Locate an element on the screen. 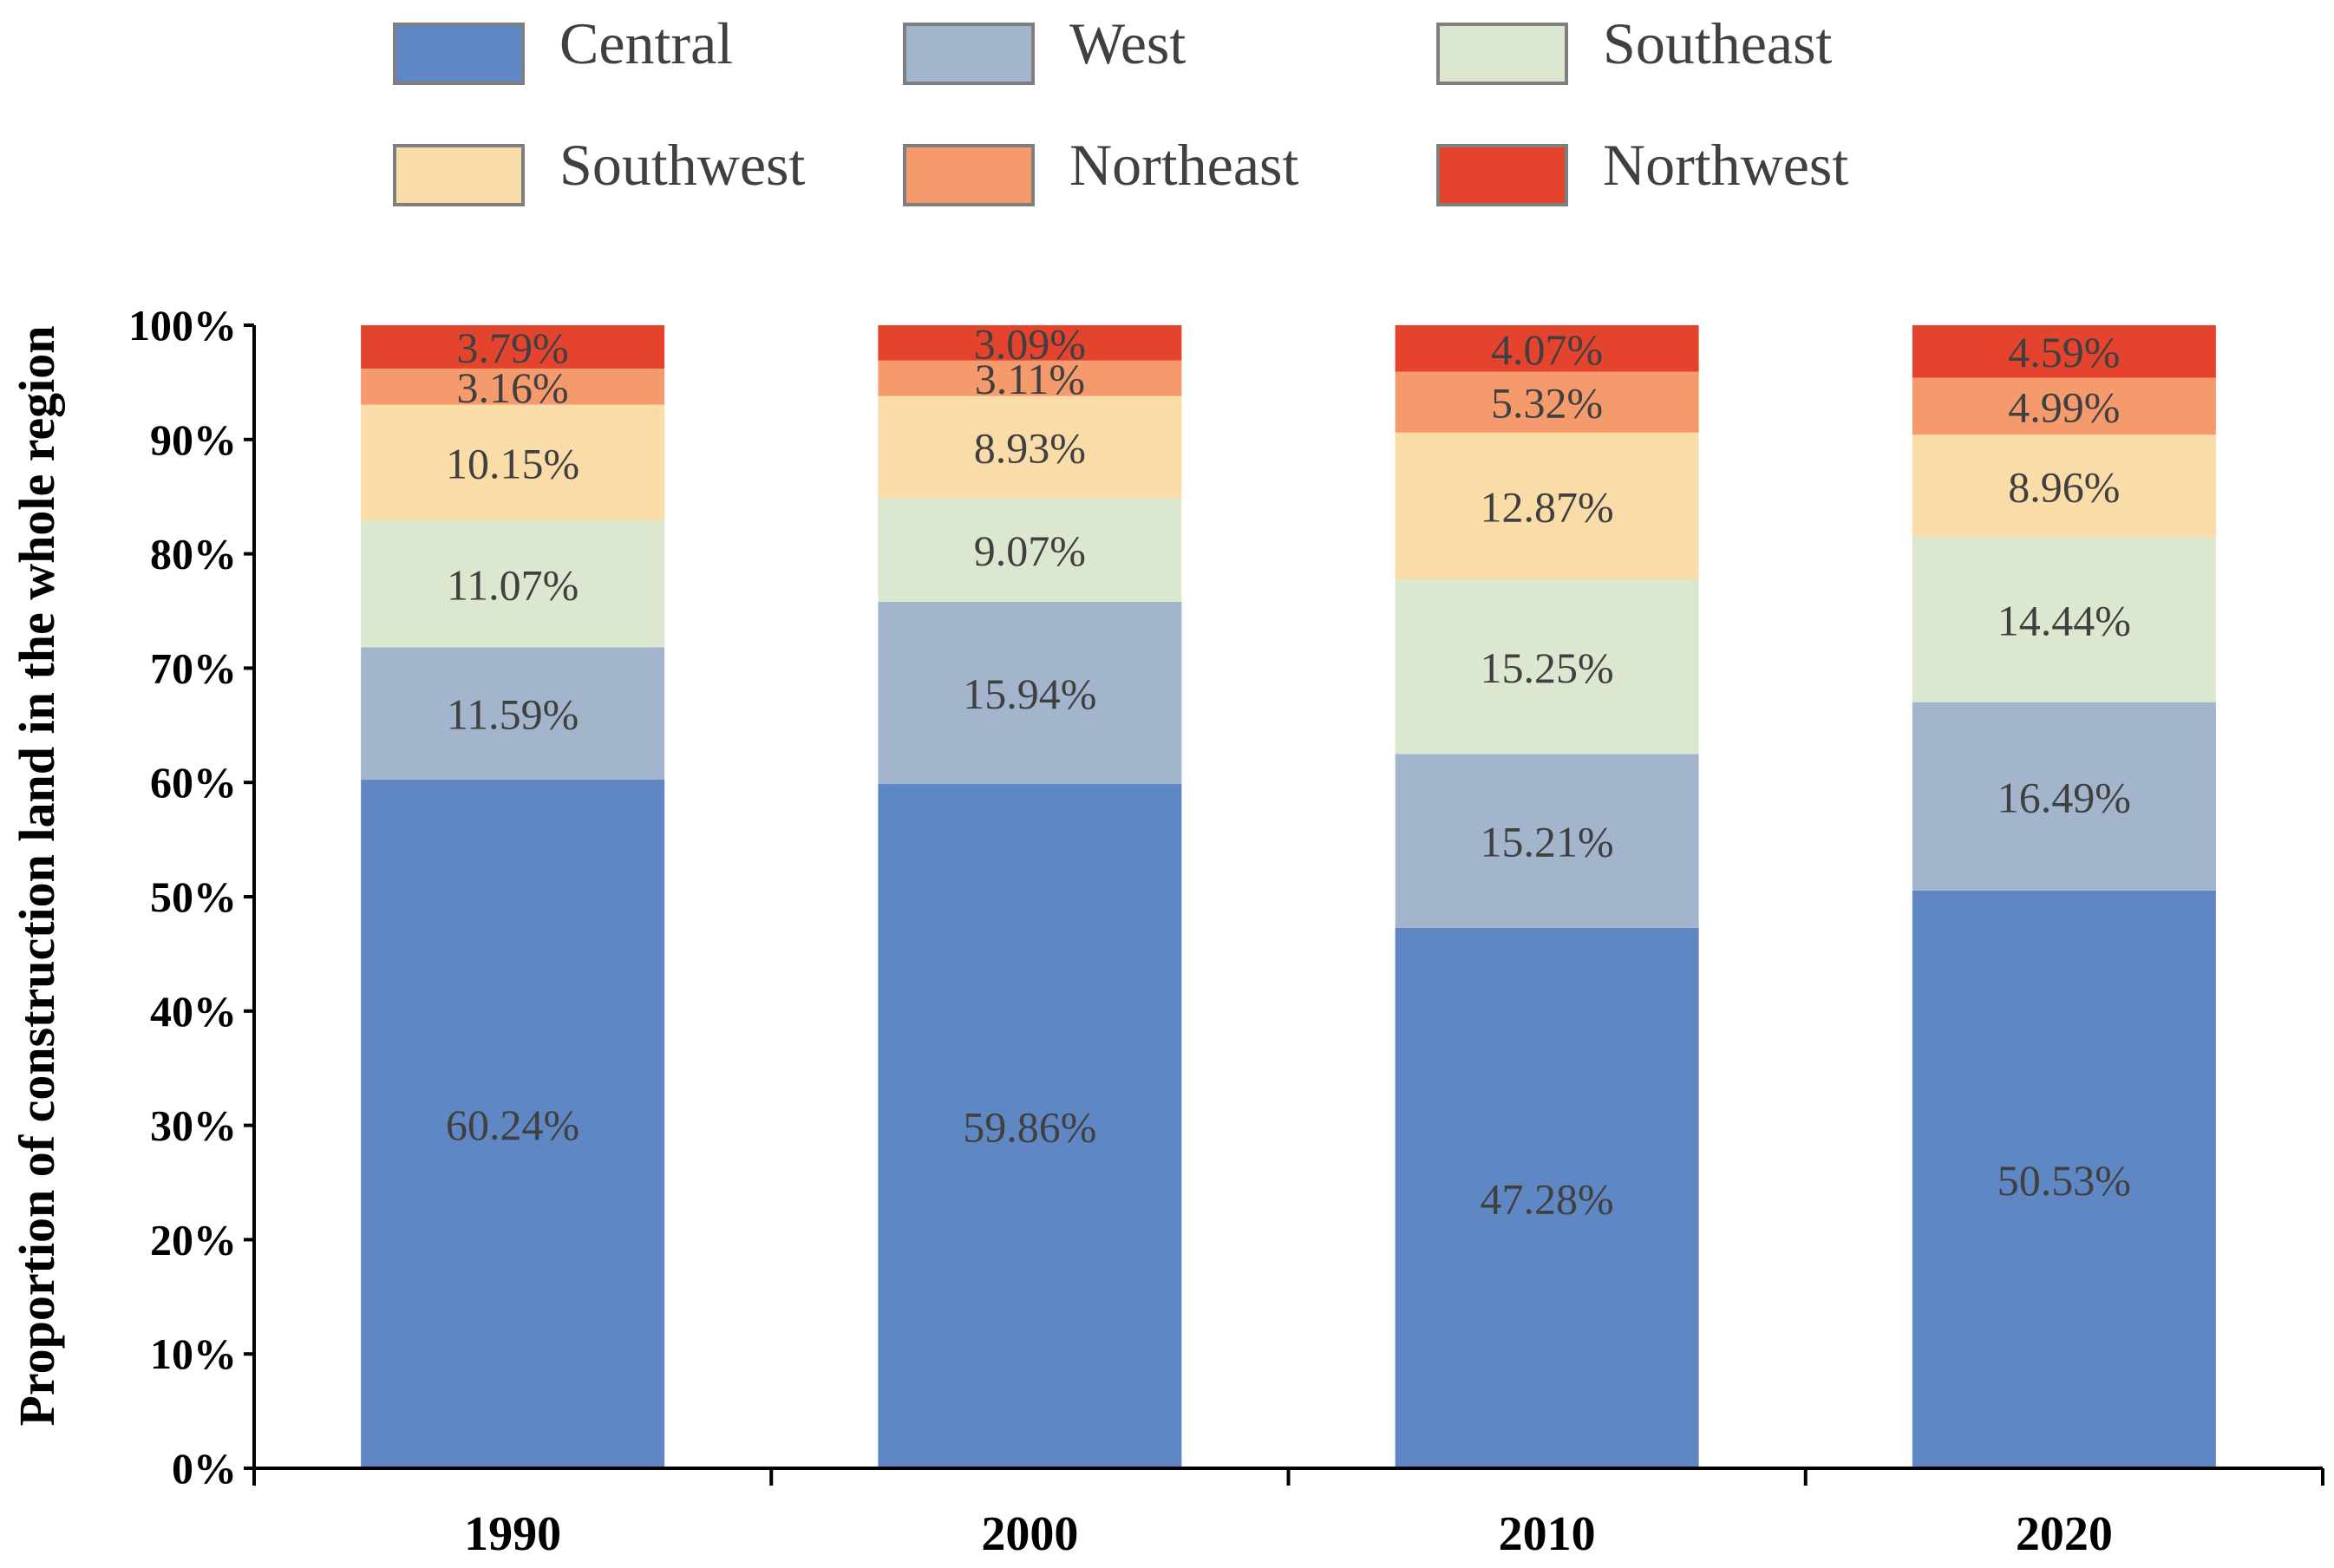  data-label-2000-central: 59.86% is located at coordinates (1029, 1128).